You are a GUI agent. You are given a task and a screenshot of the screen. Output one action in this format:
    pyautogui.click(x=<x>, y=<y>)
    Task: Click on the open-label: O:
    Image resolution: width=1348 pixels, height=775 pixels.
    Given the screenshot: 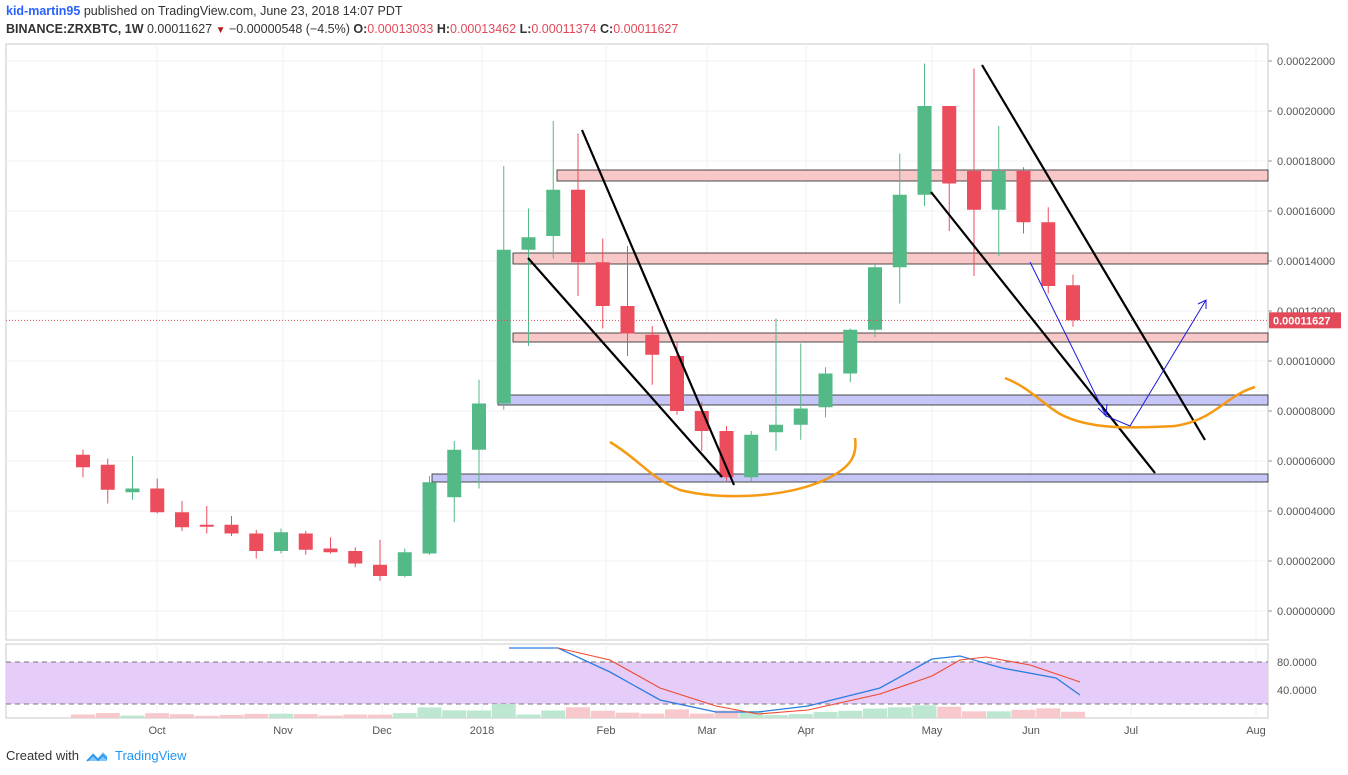 What is the action you would take?
    pyautogui.click(x=360, y=29)
    